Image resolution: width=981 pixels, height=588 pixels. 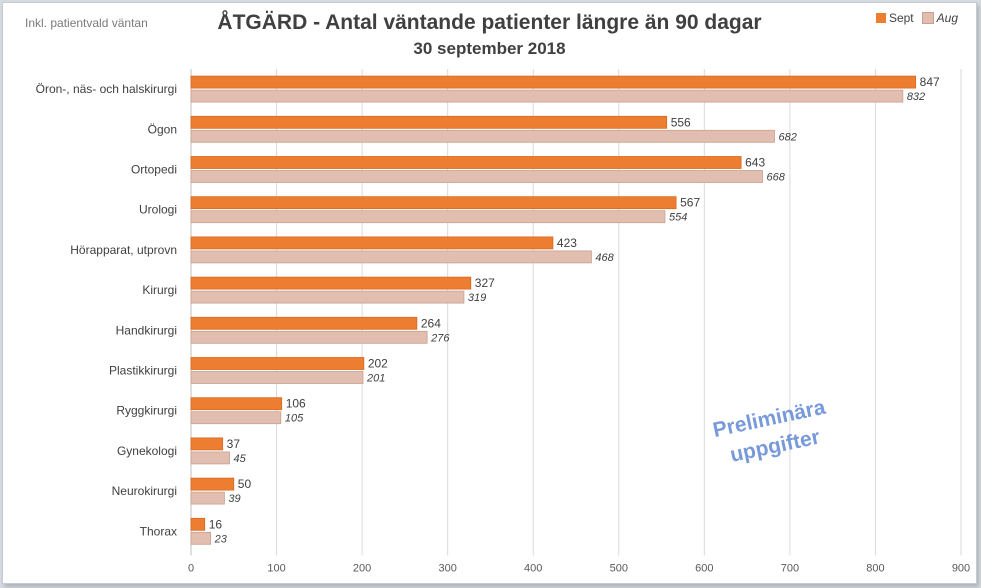 I want to click on legend-item-sept: Sept, so click(x=894, y=18).